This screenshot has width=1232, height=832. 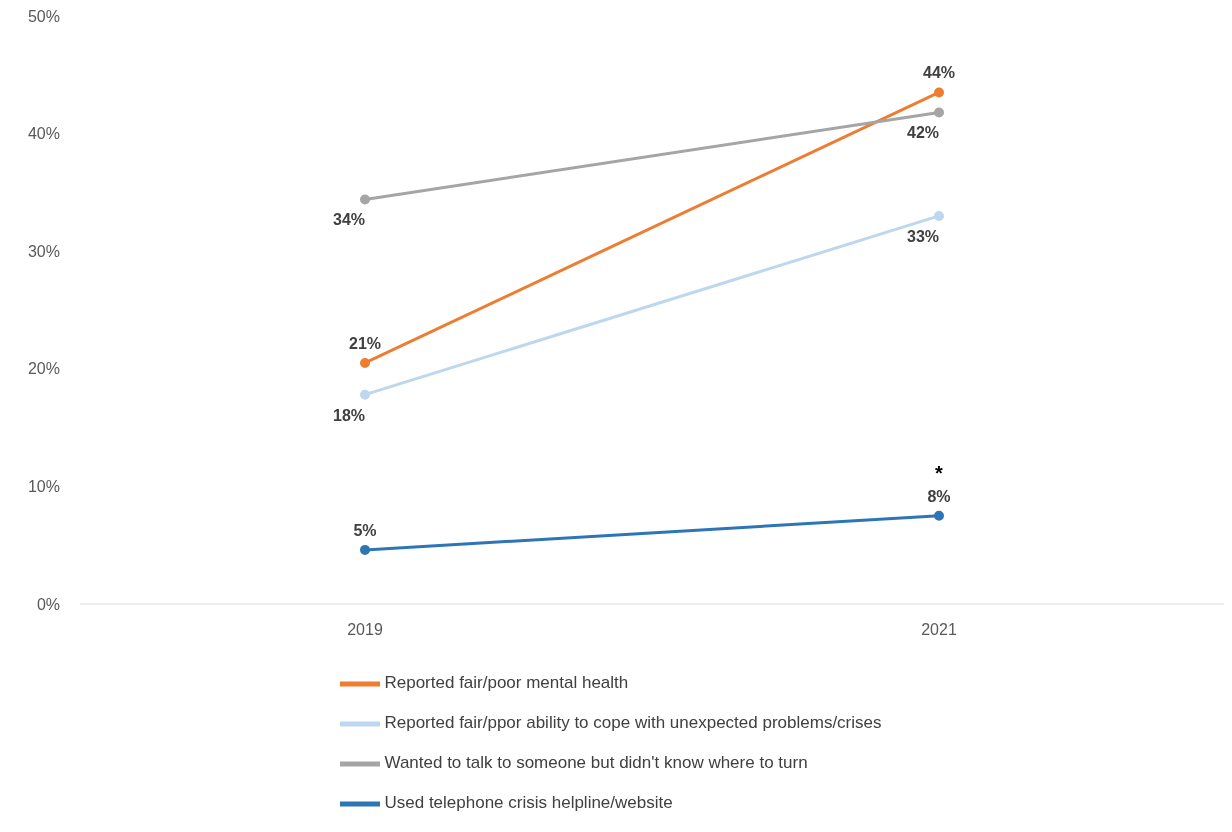 I want to click on data-label: 5%, so click(x=365, y=530).